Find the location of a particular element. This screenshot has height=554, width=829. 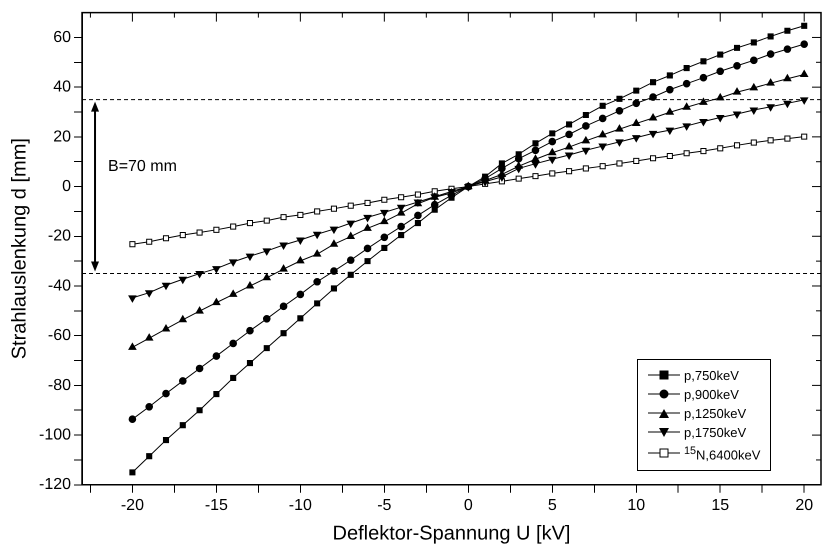

annotation: B=70 mm is located at coordinates (142, 167).